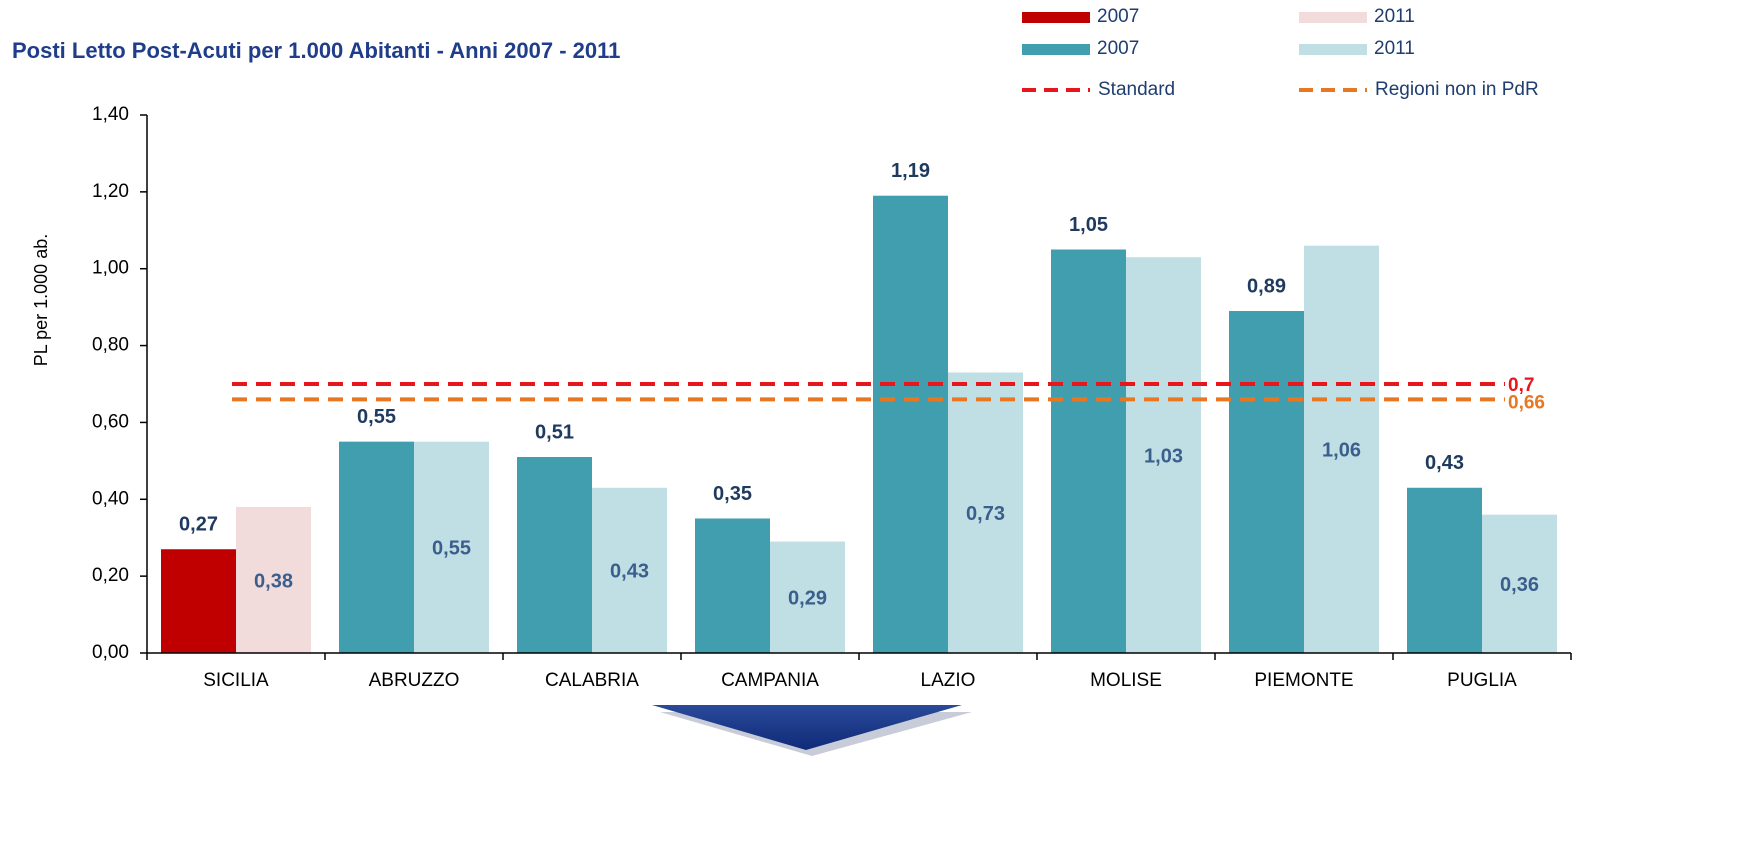 The height and width of the screenshot is (850, 1763). I want to click on x-tick-label: LAZIO, so click(948, 680).